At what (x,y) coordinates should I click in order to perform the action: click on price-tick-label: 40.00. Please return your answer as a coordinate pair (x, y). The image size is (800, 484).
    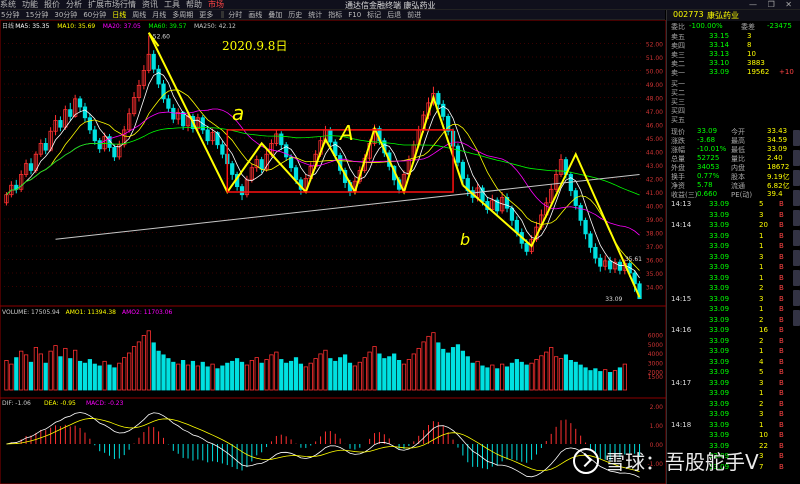
    Looking at the image, I should click on (654, 207).